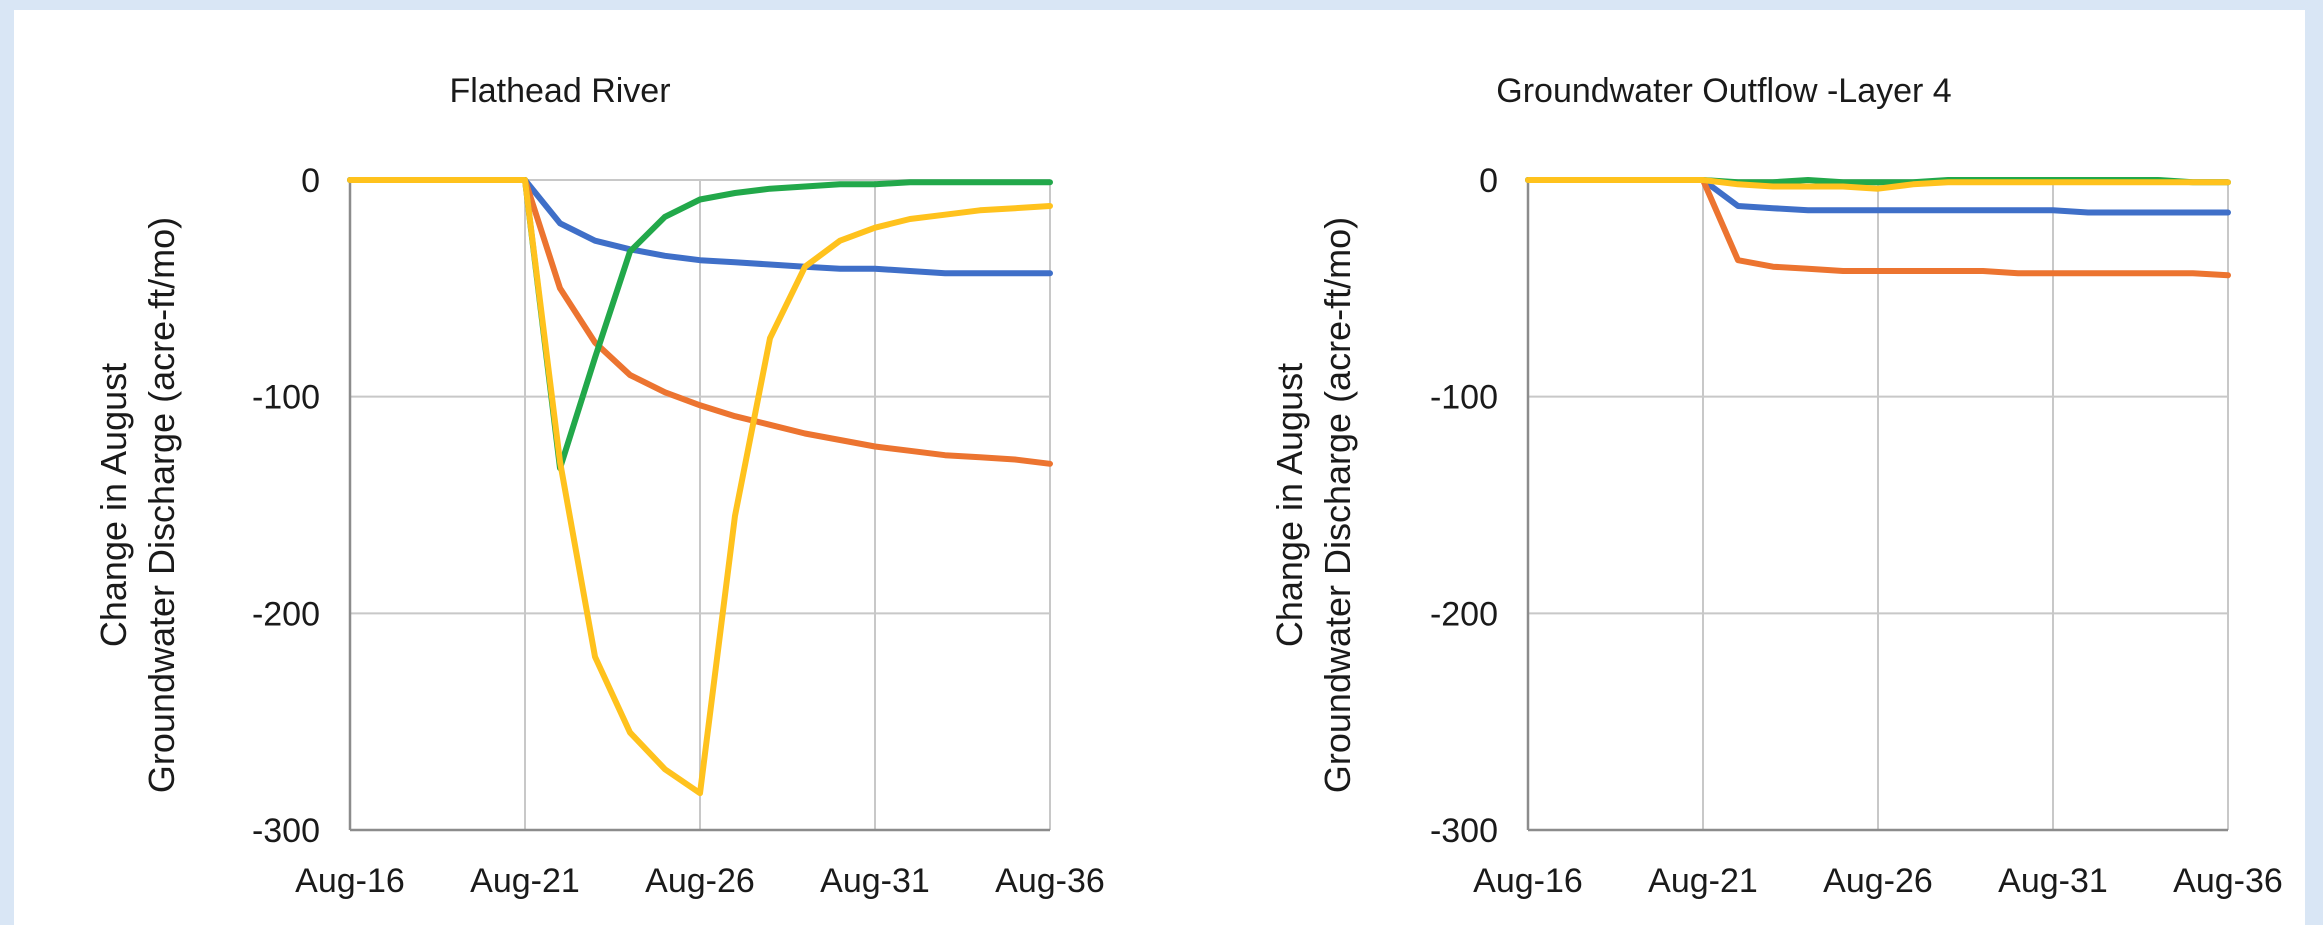 This screenshot has height=925, width=2323. I want to click on chart-title: Flathead River, so click(559, 91).